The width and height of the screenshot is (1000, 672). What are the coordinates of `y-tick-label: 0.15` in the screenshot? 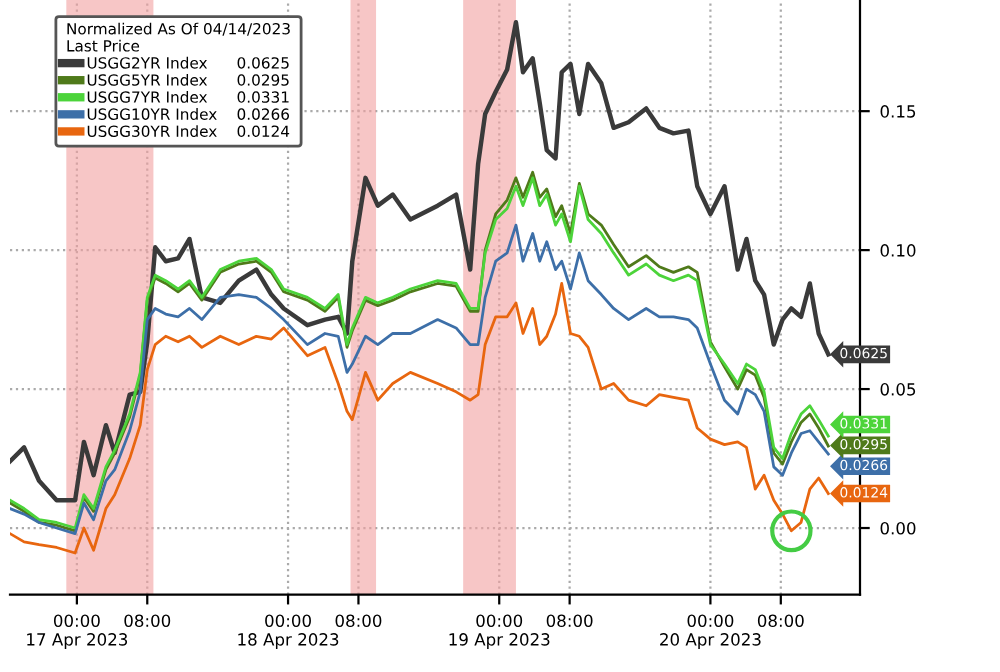 It's located at (898, 111).